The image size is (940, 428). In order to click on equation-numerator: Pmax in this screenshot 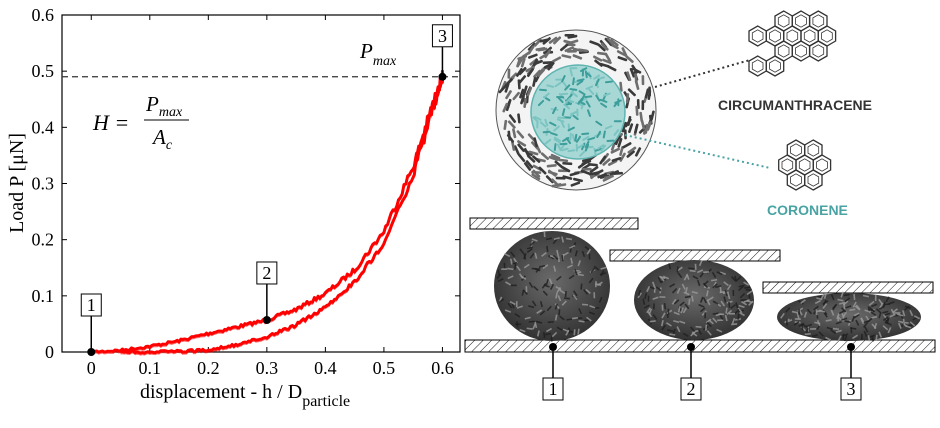, I will do `click(164, 106)`.